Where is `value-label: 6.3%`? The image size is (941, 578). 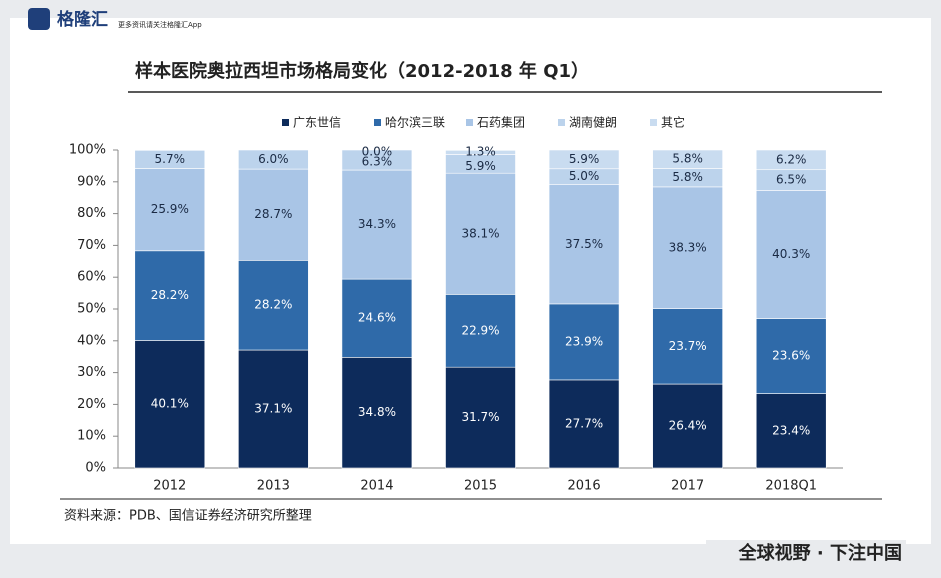 value-label: 6.3% is located at coordinates (377, 162).